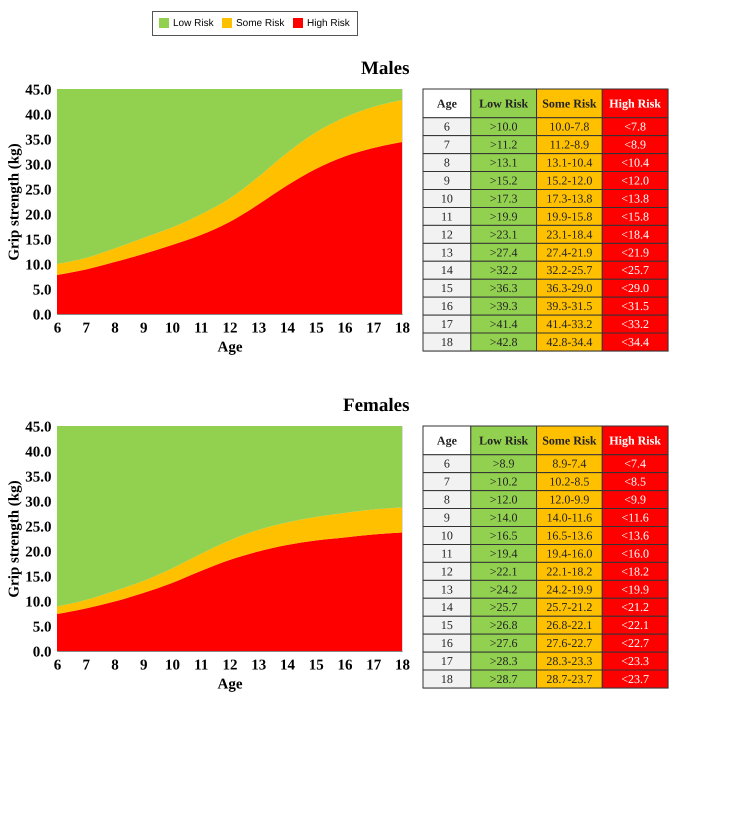 This screenshot has width=740, height=837. Describe the element at coordinates (446, 342) in the screenshot. I see `text: 18` at that location.